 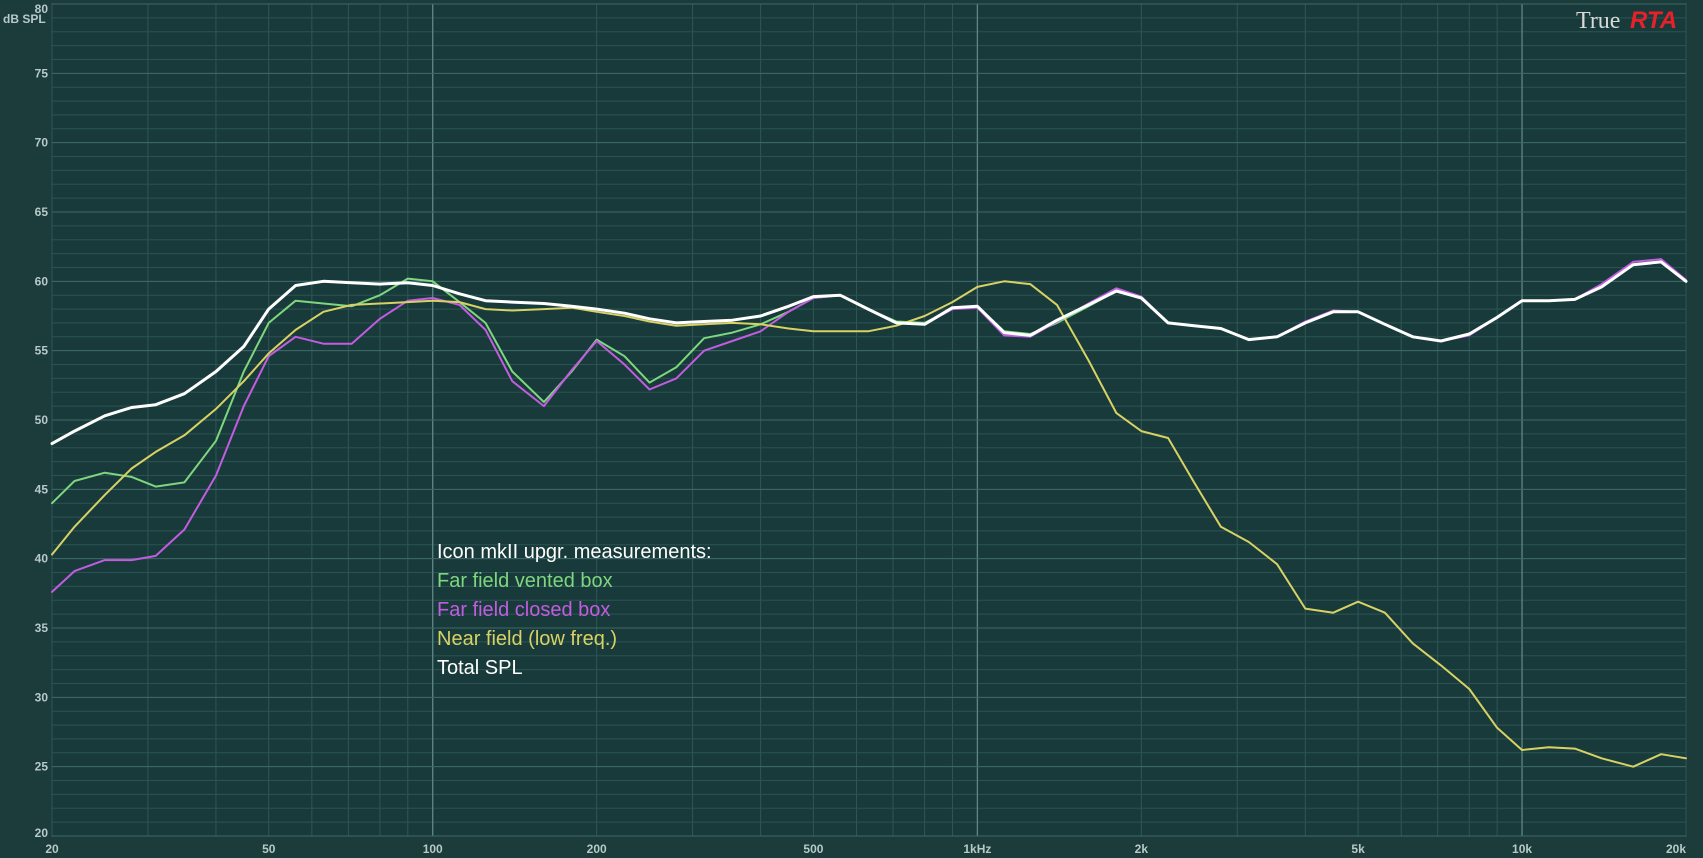 I want to click on x-tick-label: 10k, so click(x=1522, y=849).